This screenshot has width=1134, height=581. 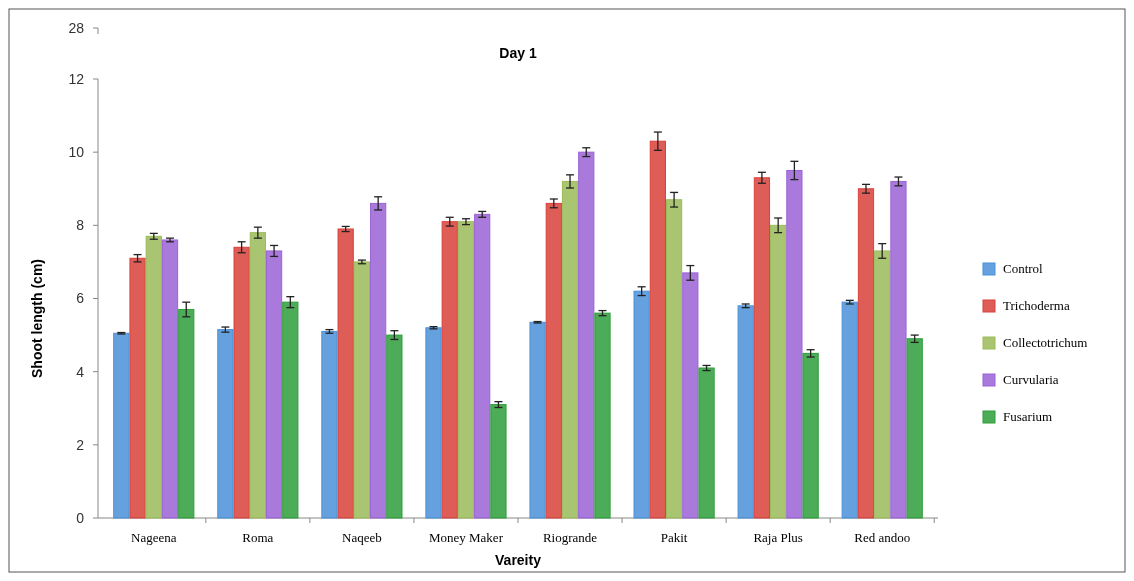 What do you see at coordinates (674, 537) in the screenshot?
I see `x-tick-label: Pakit` at bounding box center [674, 537].